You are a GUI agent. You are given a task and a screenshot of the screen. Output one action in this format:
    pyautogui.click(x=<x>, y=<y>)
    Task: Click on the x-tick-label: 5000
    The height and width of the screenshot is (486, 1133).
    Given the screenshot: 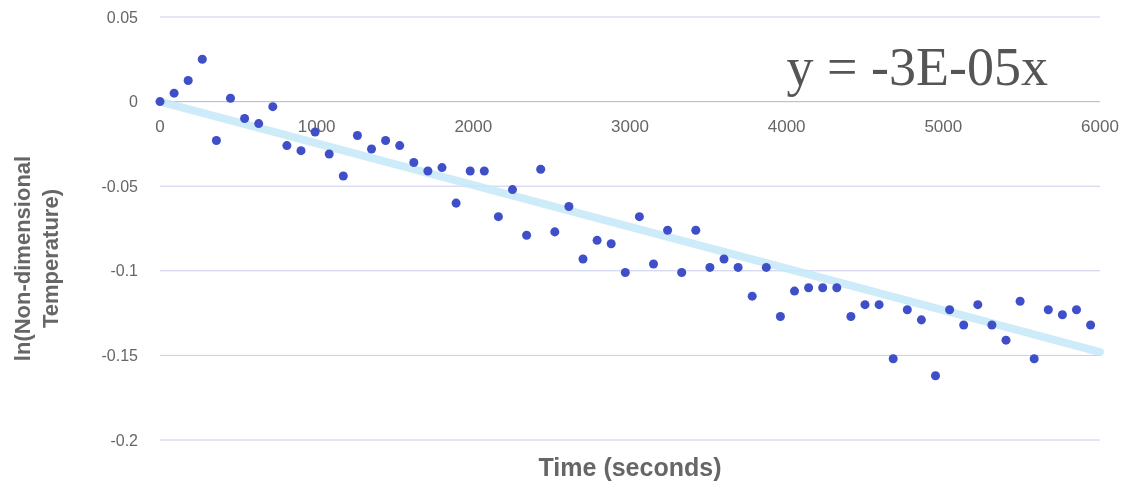 What is the action you would take?
    pyautogui.click(x=943, y=126)
    